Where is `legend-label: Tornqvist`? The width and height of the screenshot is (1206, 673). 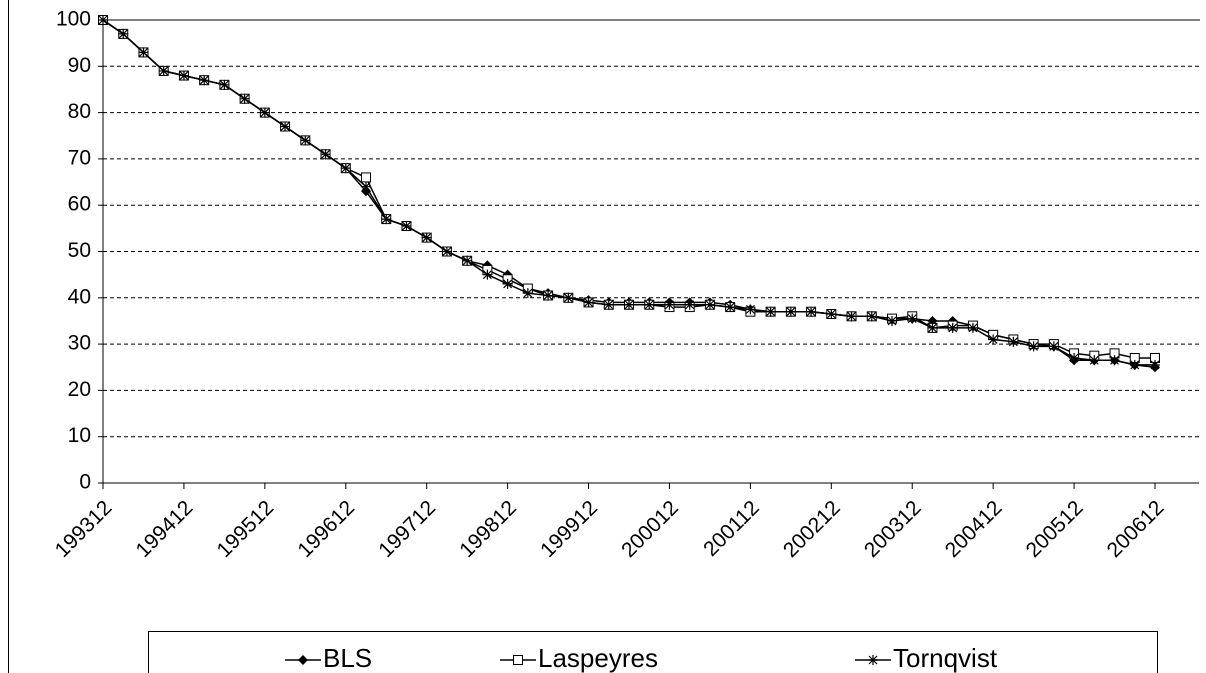
legend-label: Tornqvist is located at coordinates (945, 658).